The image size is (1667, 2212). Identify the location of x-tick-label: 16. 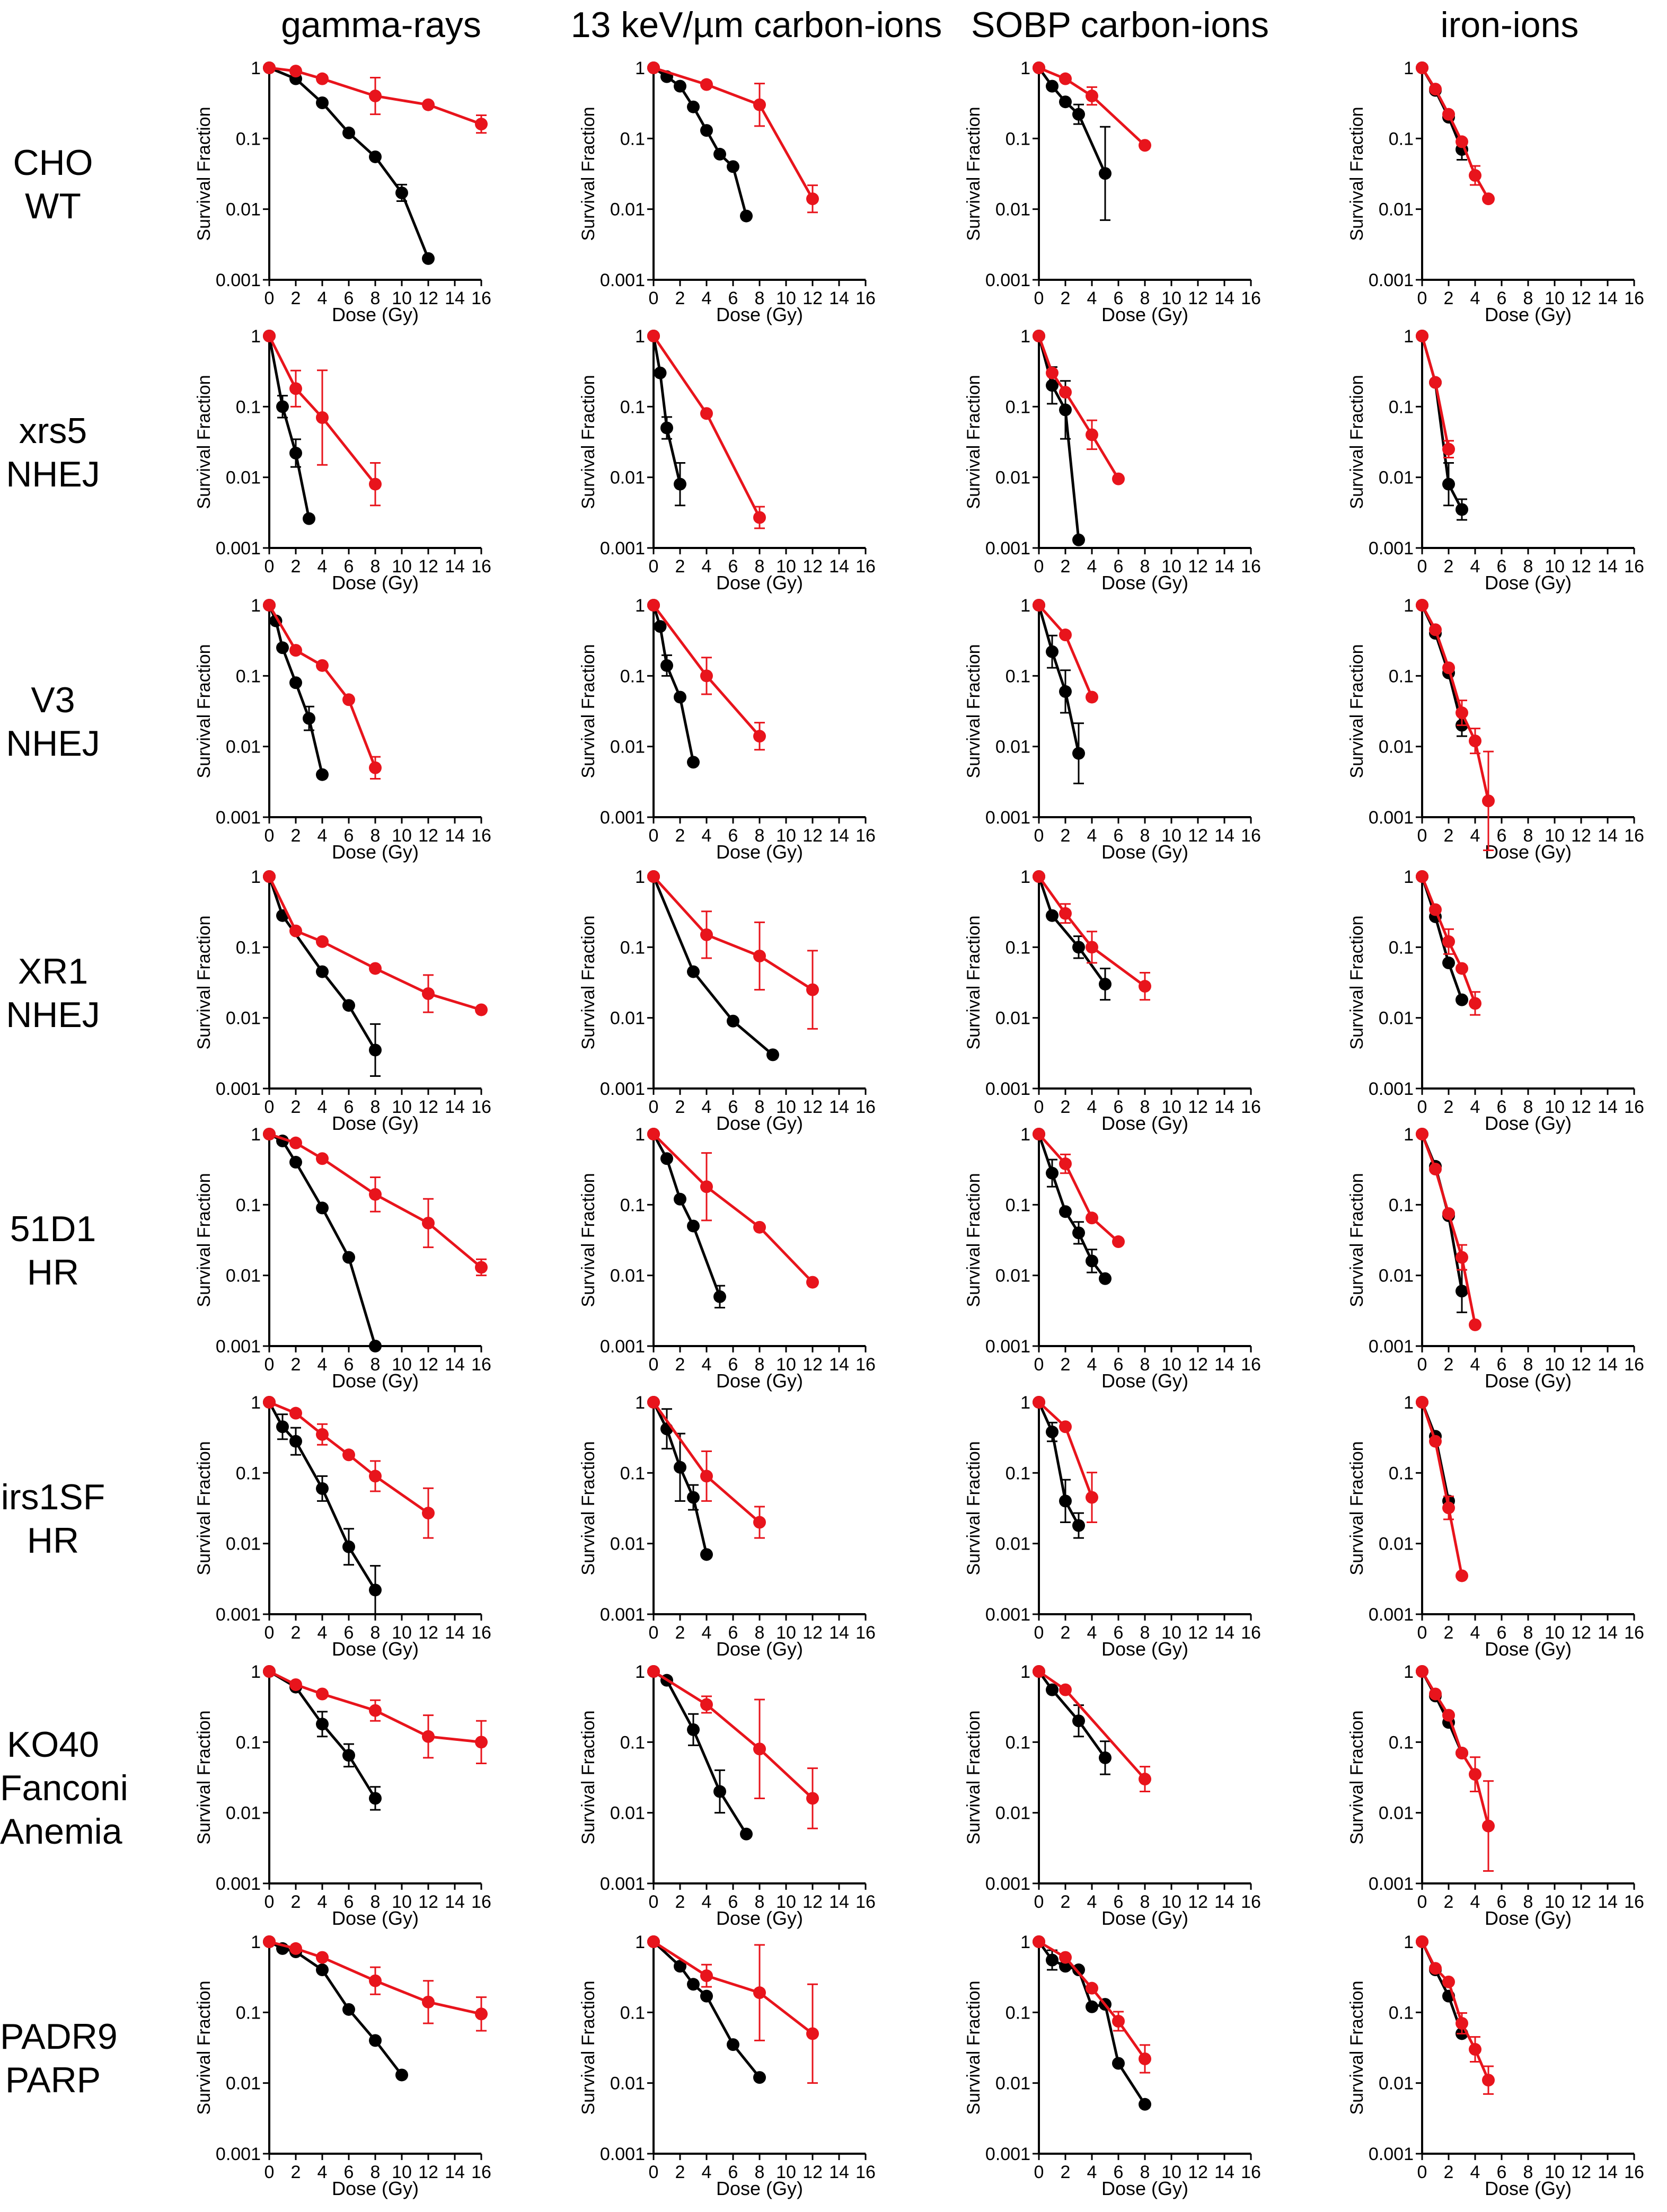
(1251, 2172).